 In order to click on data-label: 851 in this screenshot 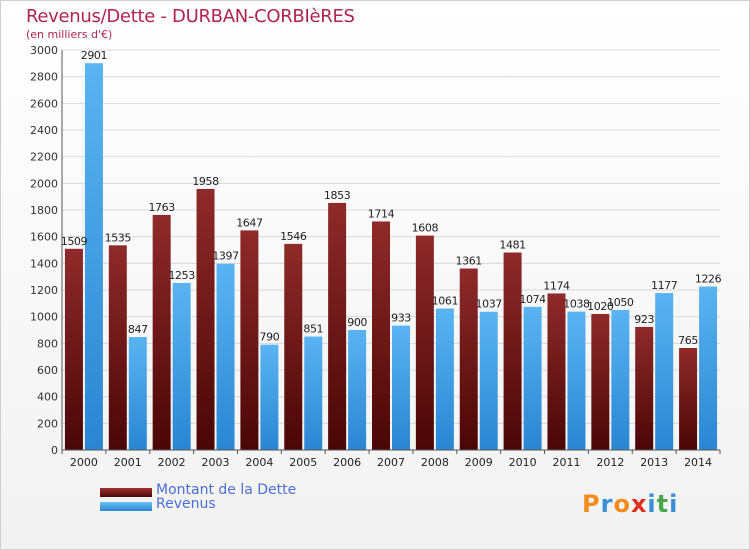, I will do `click(313, 329)`.